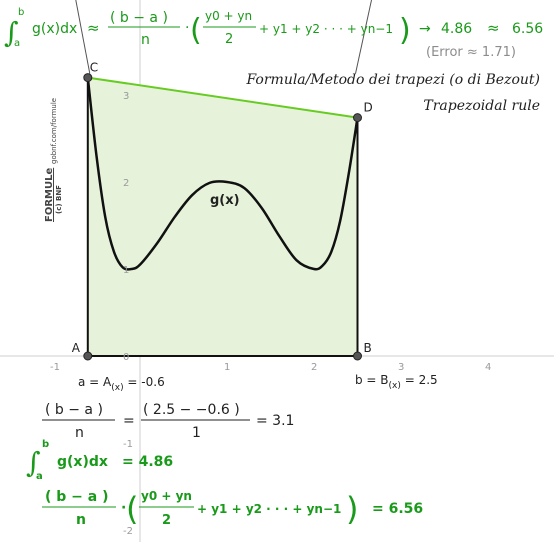  I want to click on watermark: FORMULe (c) BNF gobnf.com/formule, so click(53, 160).